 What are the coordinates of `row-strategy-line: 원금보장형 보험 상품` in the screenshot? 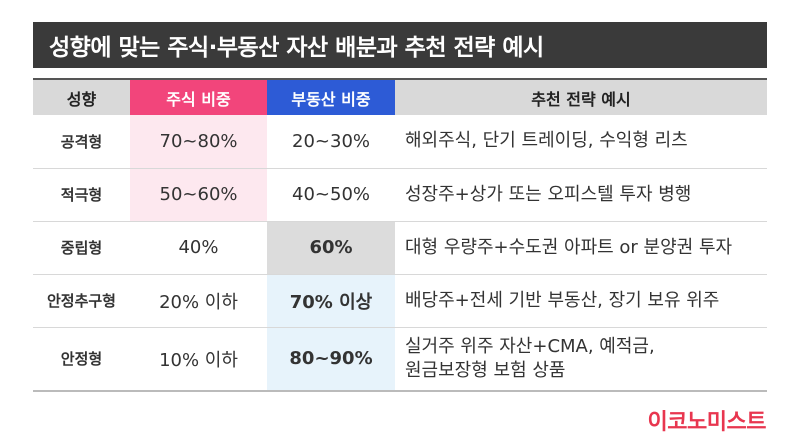 It's located at (485, 370).